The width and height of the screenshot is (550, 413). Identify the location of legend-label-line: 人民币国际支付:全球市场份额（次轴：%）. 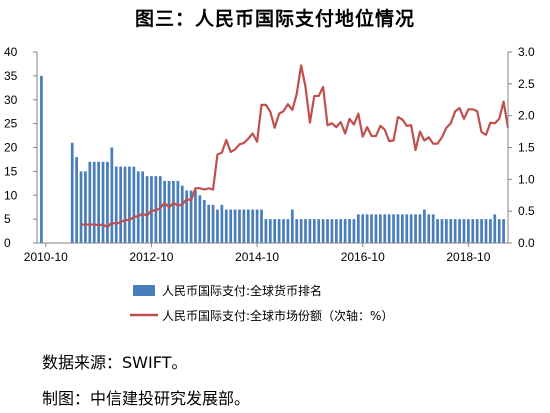
(277, 315).